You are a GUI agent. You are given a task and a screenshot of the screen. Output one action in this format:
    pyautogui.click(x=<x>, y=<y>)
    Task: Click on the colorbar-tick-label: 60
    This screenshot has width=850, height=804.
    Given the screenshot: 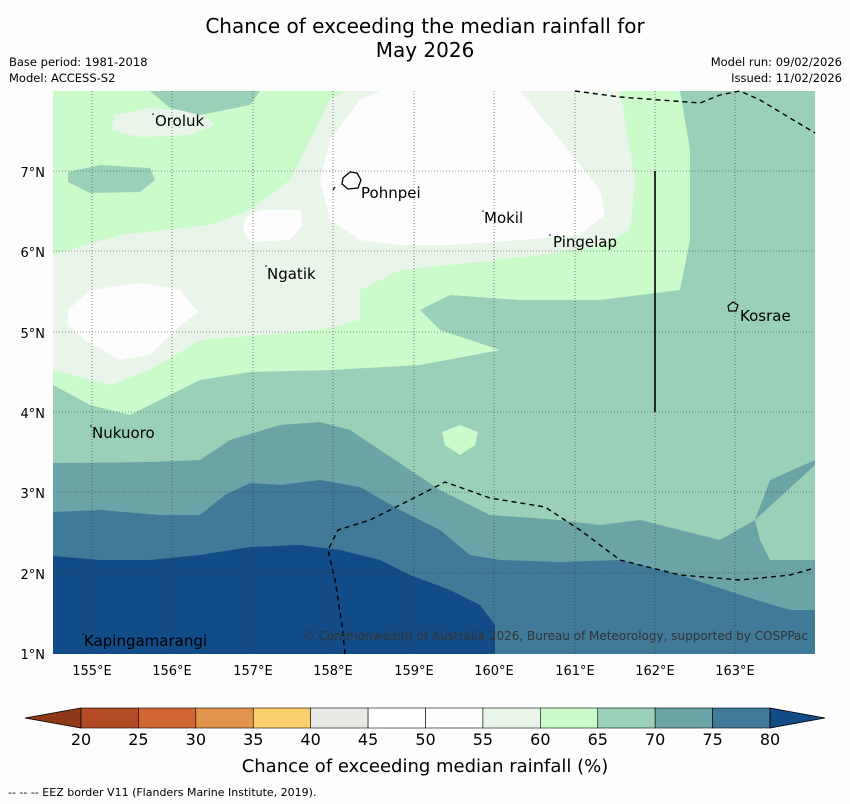 What is the action you would take?
    pyautogui.click(x=540, y=739)
    